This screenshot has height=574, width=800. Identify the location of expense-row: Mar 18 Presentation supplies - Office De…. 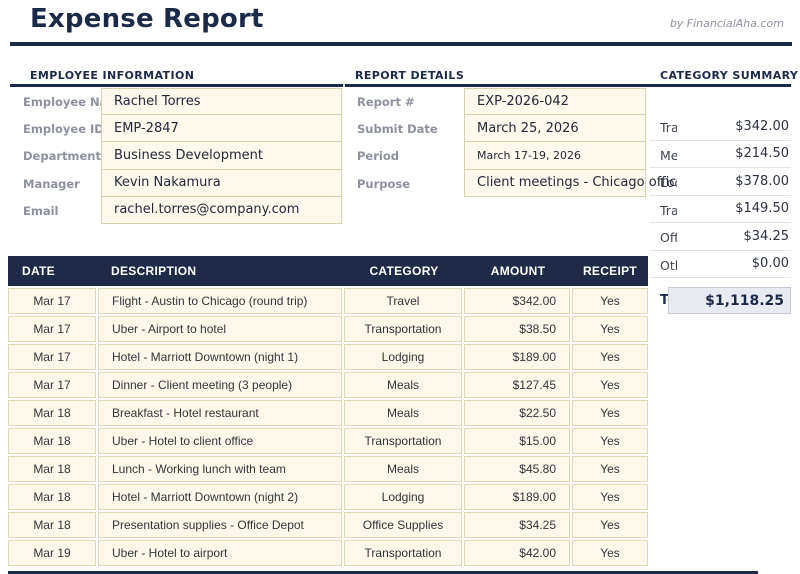
(328, 525).